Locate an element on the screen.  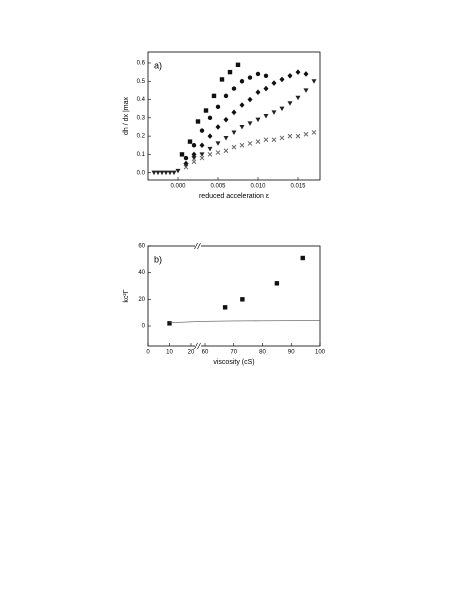
x-tick-label: 0.015 is located at coordinates (298, 187).